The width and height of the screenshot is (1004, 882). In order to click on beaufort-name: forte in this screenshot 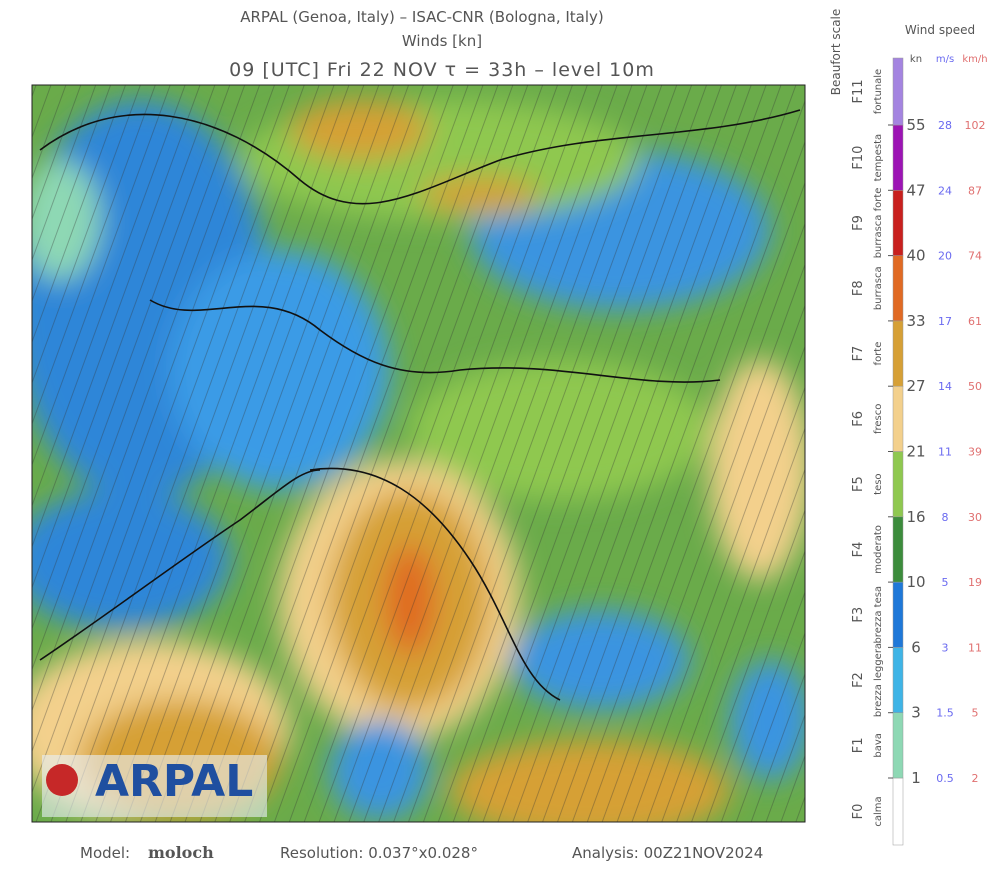, I will do `click(878, 354)`.